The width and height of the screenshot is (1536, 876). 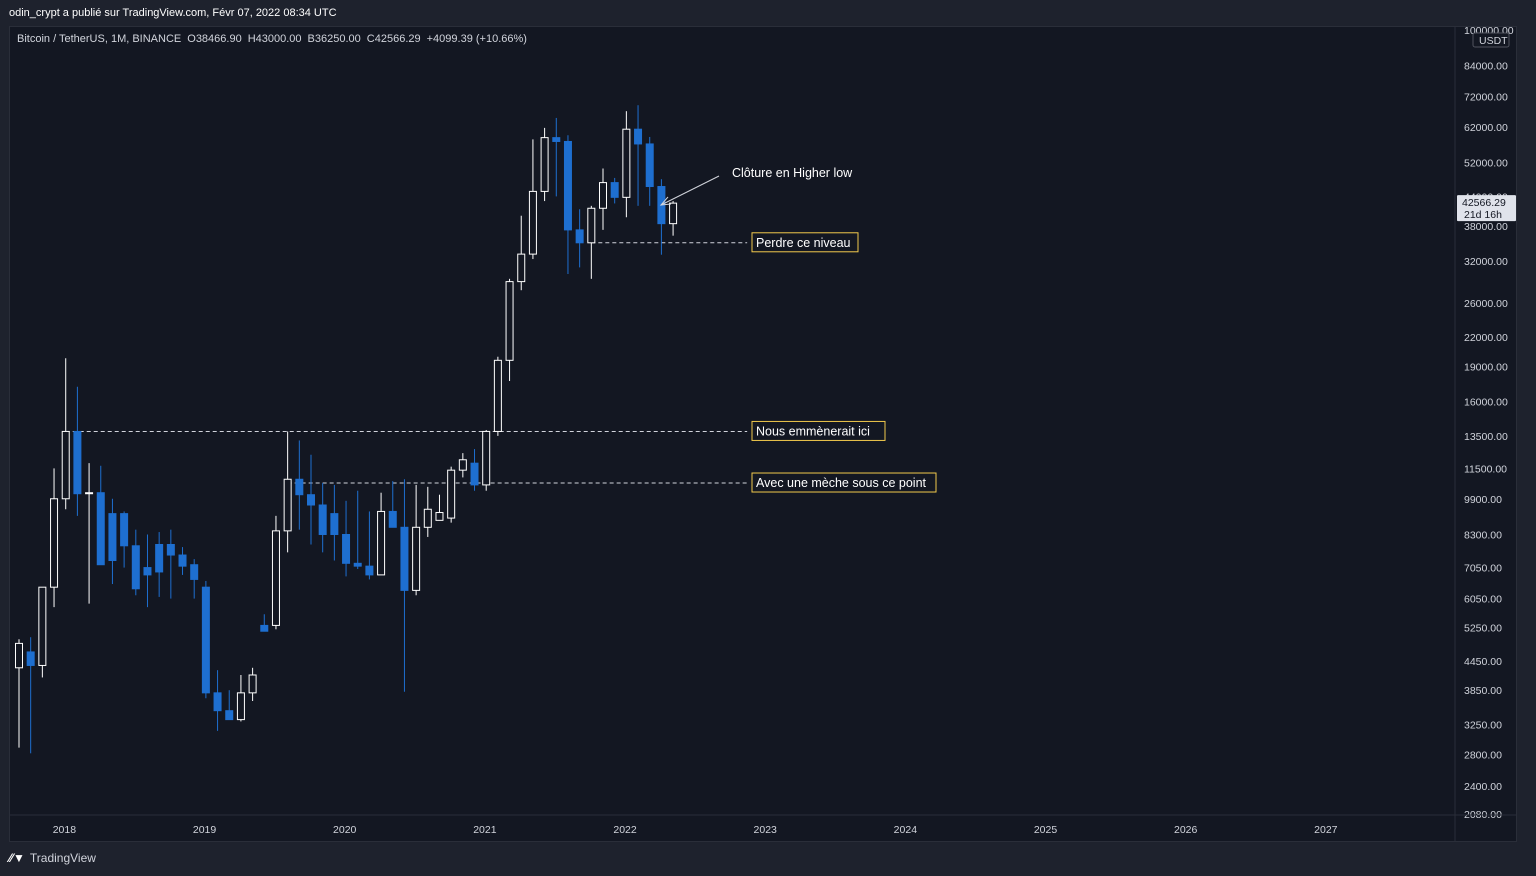 What do you see at coordinates (1486, 304) in the screenshot?
I see `price-tick-label: 26000.00` at bounding box center [1486, 304].